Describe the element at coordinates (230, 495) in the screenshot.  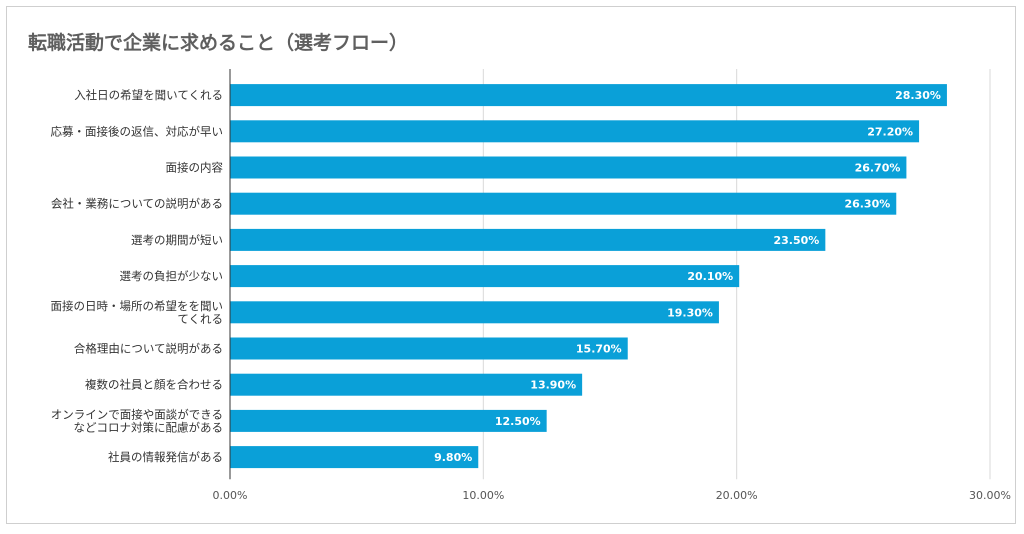
I see `x-tick-label: 0.00%` at that location.